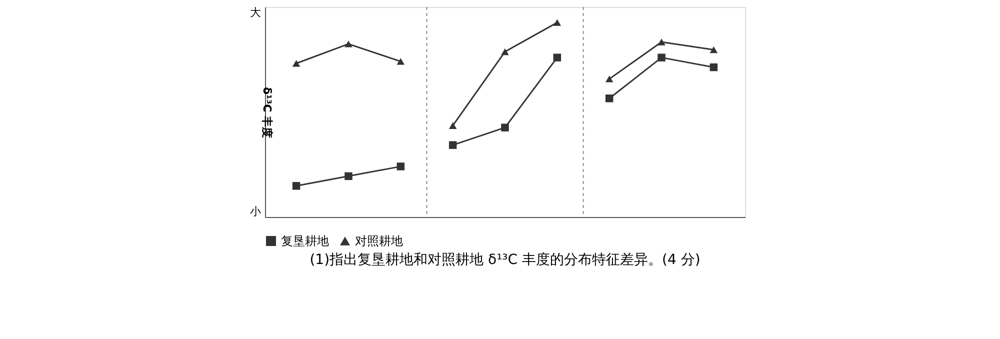 The height and width of the screenshot is (339, 1000). What do you see at coordinates (255, 12) in the screenshot?
I see `text: 大` at bounding box center [255, 12].